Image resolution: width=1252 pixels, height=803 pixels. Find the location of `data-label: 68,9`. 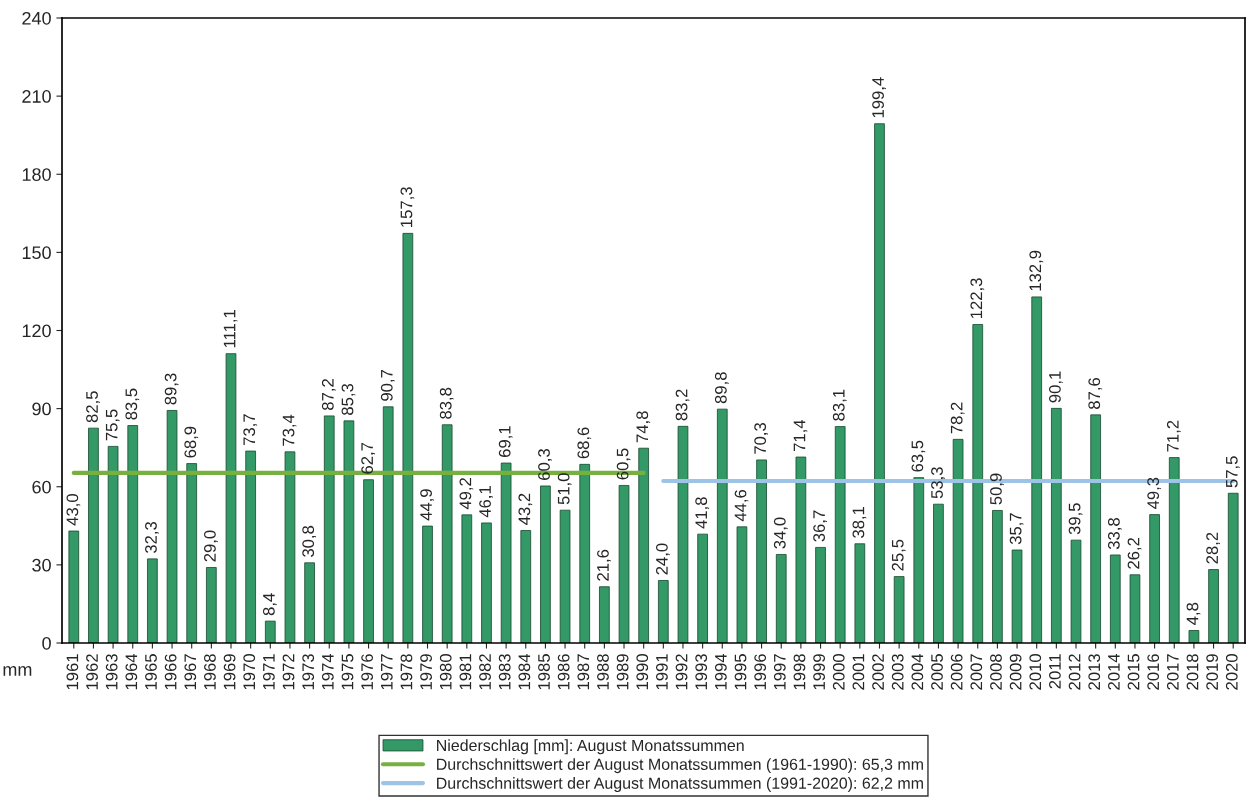

data-label: 68,9 is located at coordinates (191, 442).